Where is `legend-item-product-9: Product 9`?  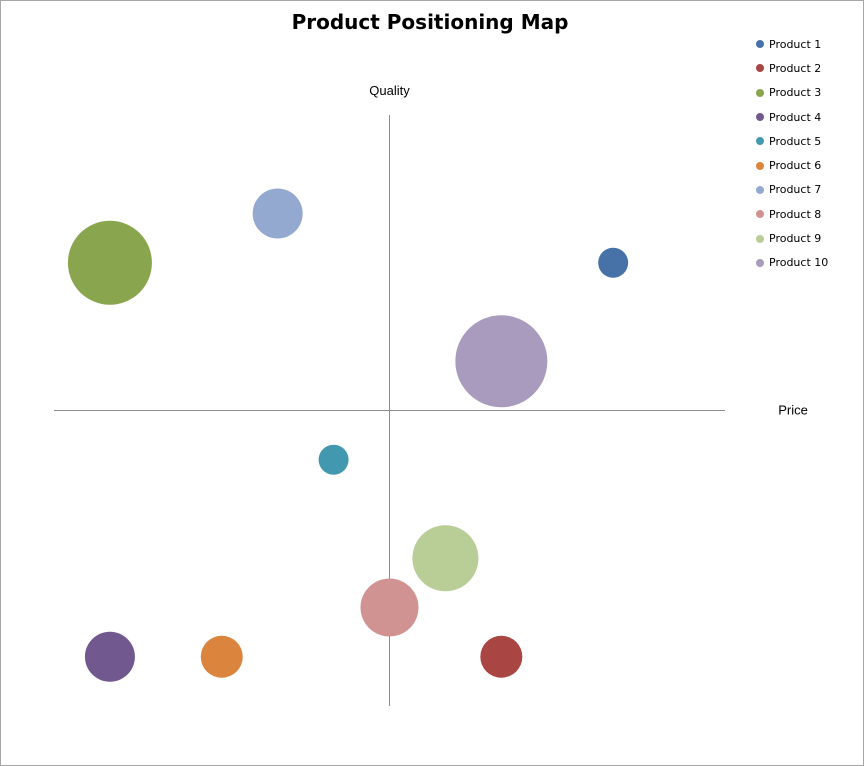 legend-item-product-9: Product 9 is located at coordinates (792, 238).